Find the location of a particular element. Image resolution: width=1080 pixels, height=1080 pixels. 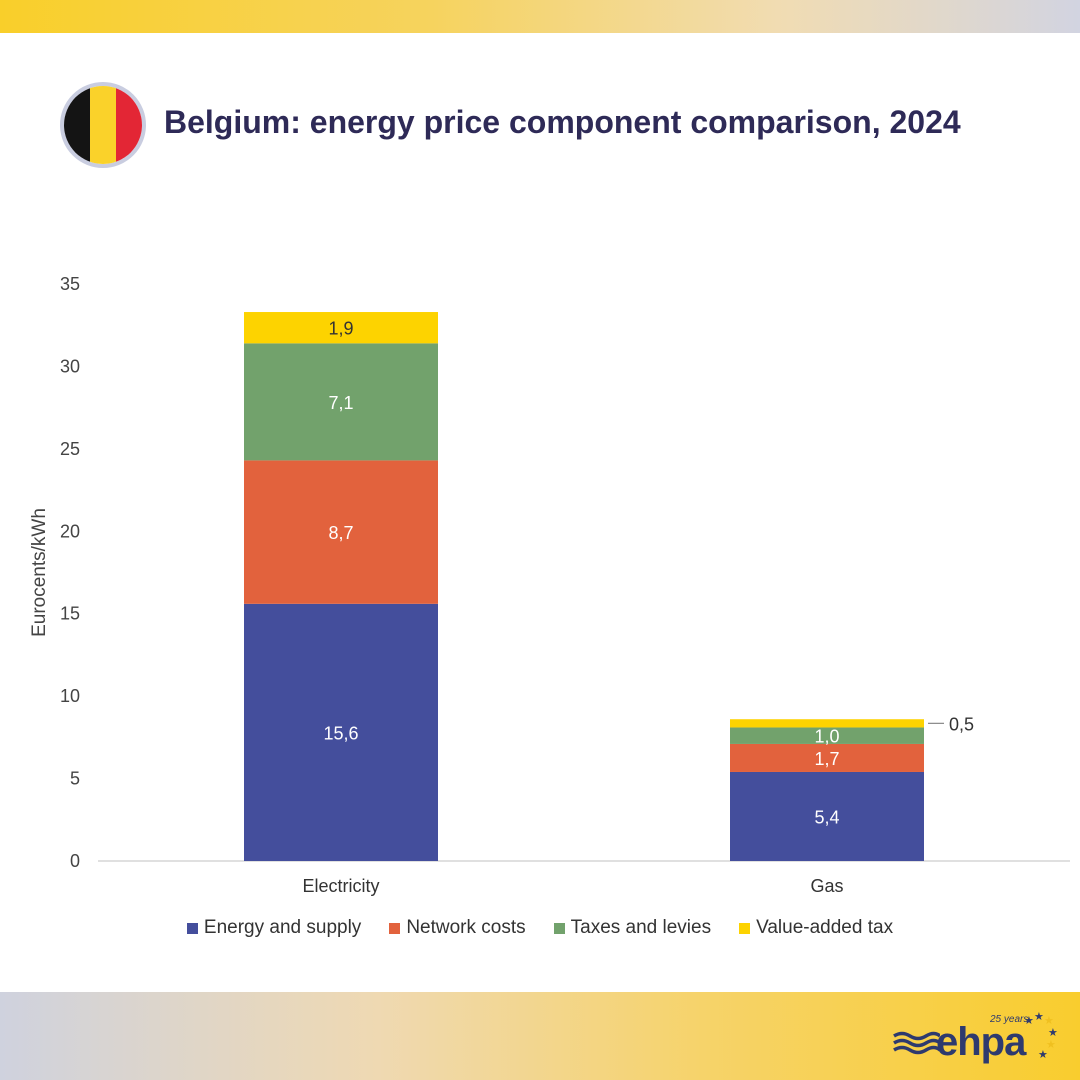

data-label: 15,6 is located at coordinates (340, 733).